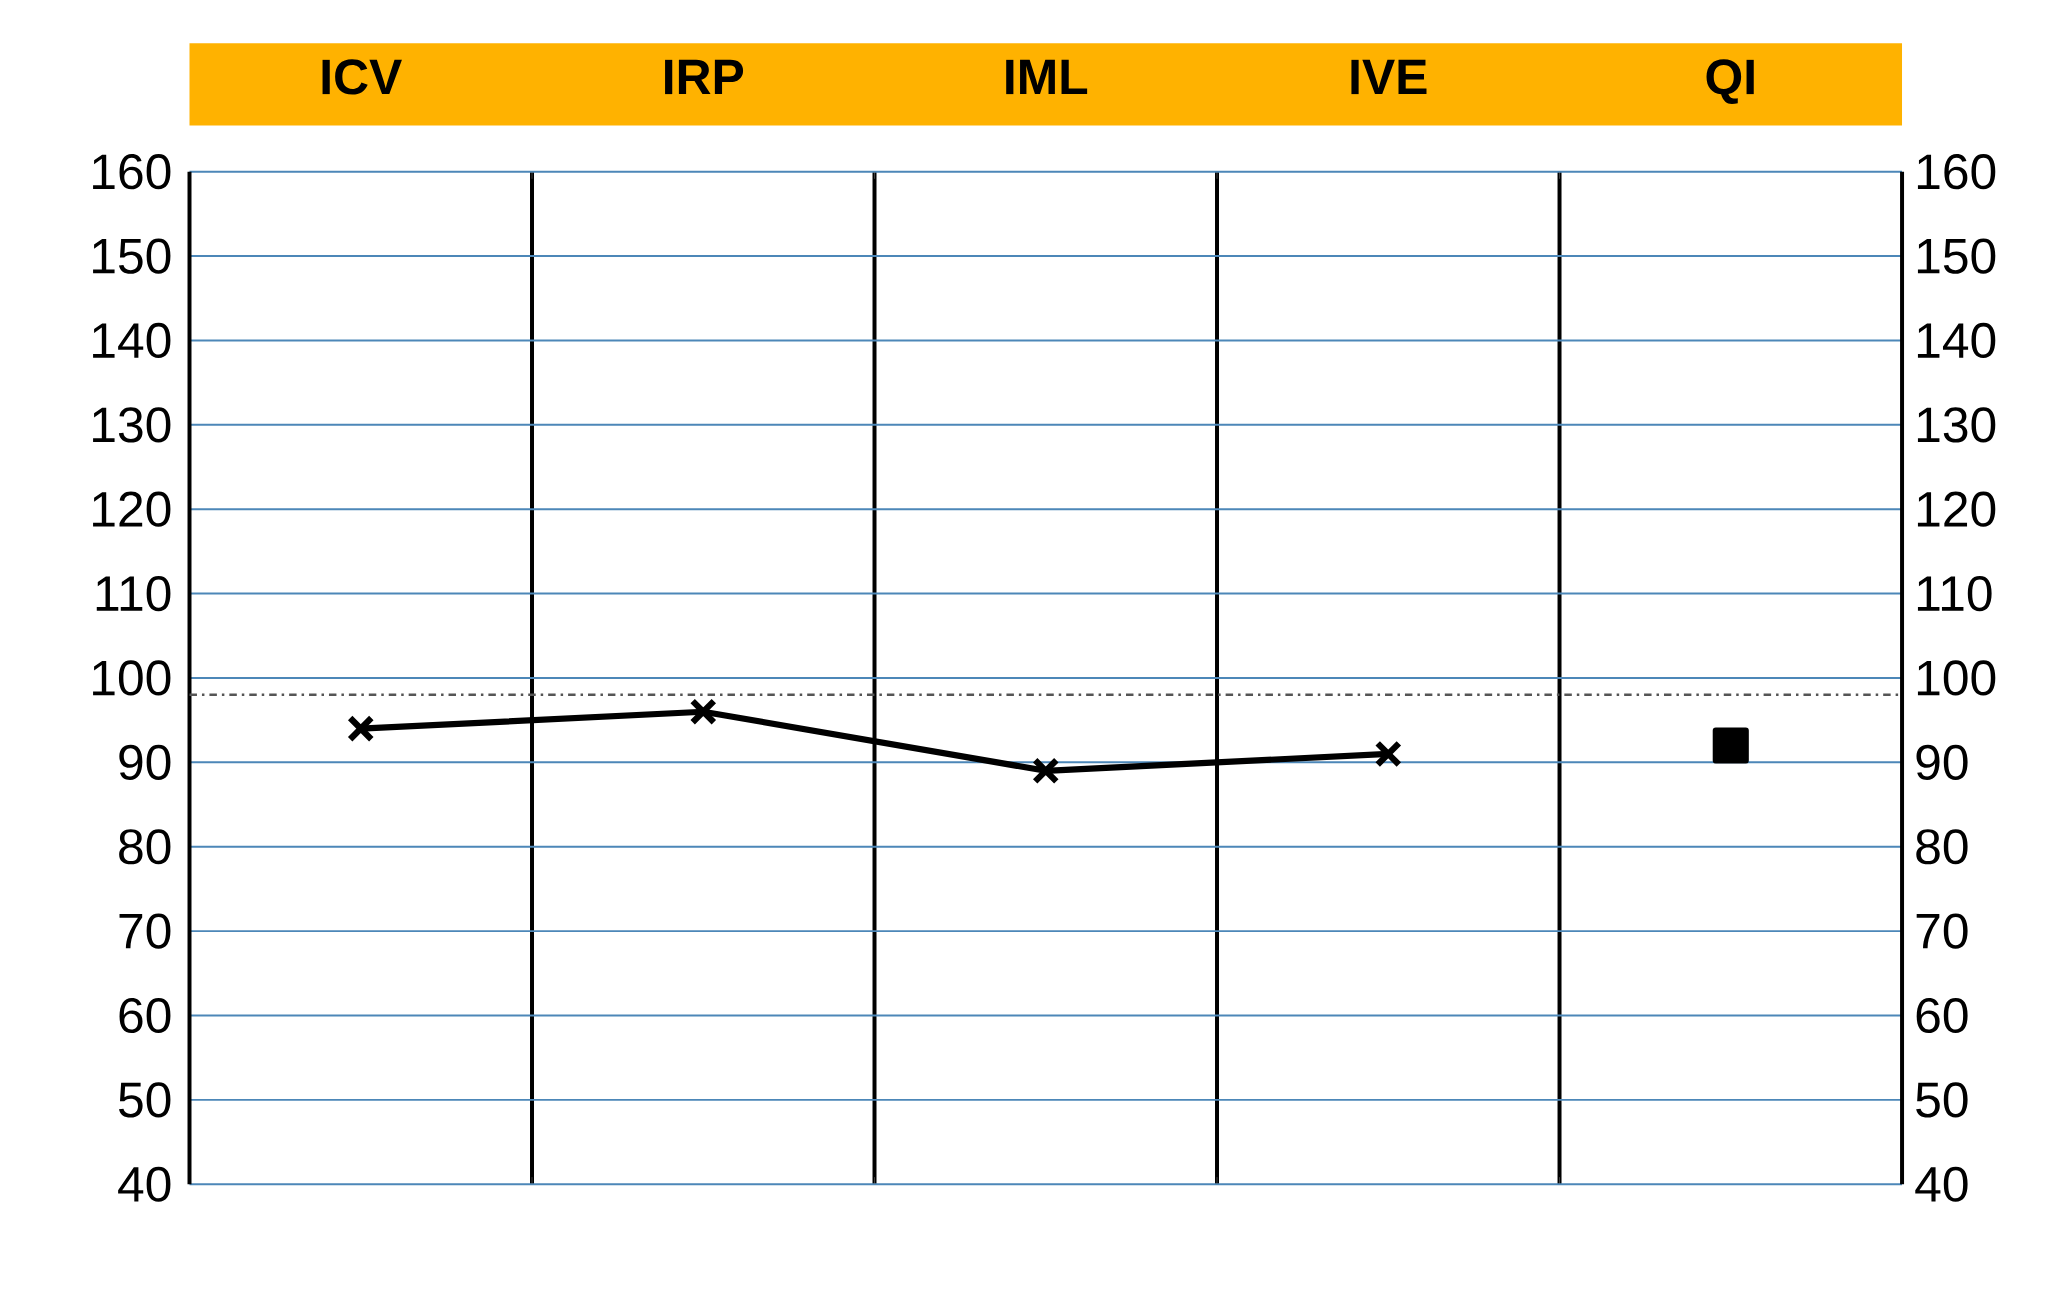  What do you see at coordinates (144, 1100) in the screenshot?
I see `y-tick-label: 50` at bounding box center [144, 1100].